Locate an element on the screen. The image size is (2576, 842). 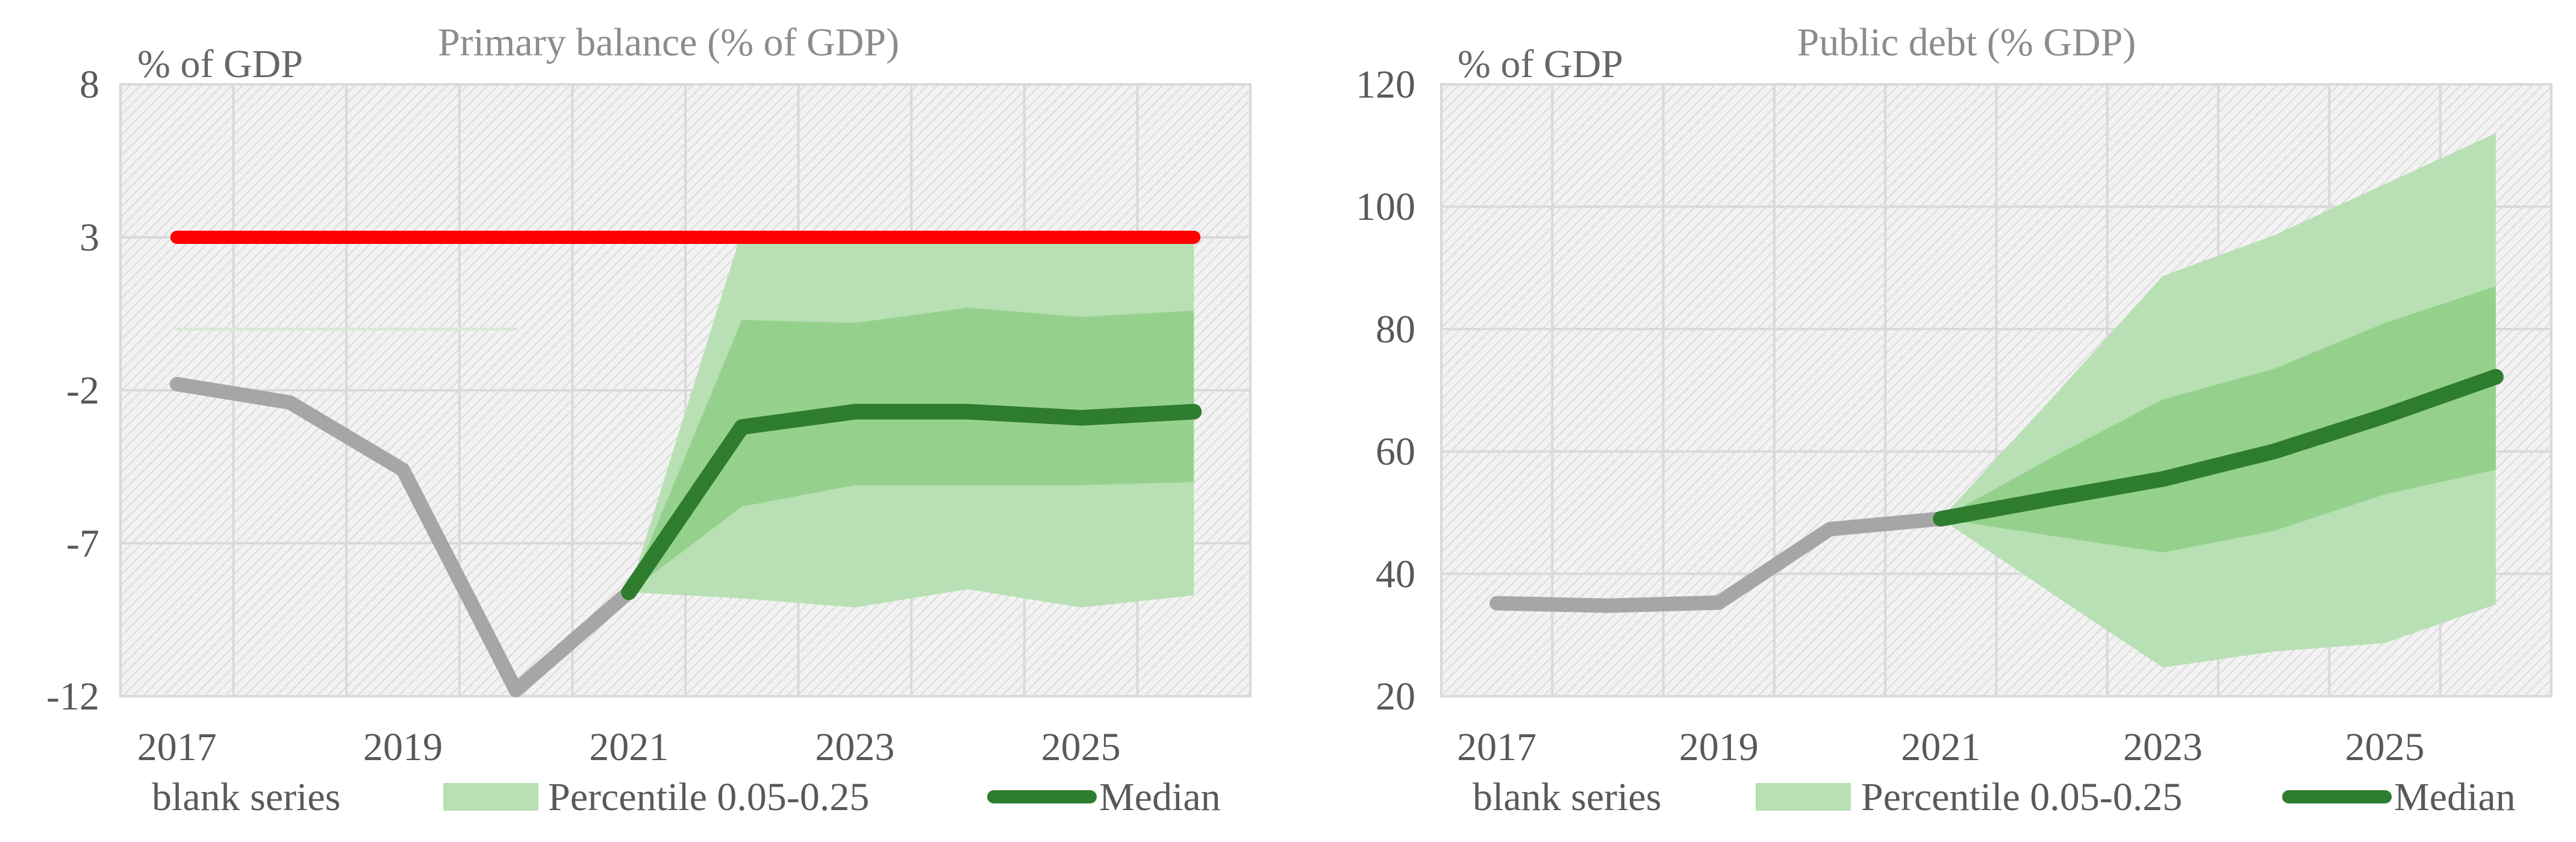
y-tick-label: 80 is located at coordinates (1395, 329).